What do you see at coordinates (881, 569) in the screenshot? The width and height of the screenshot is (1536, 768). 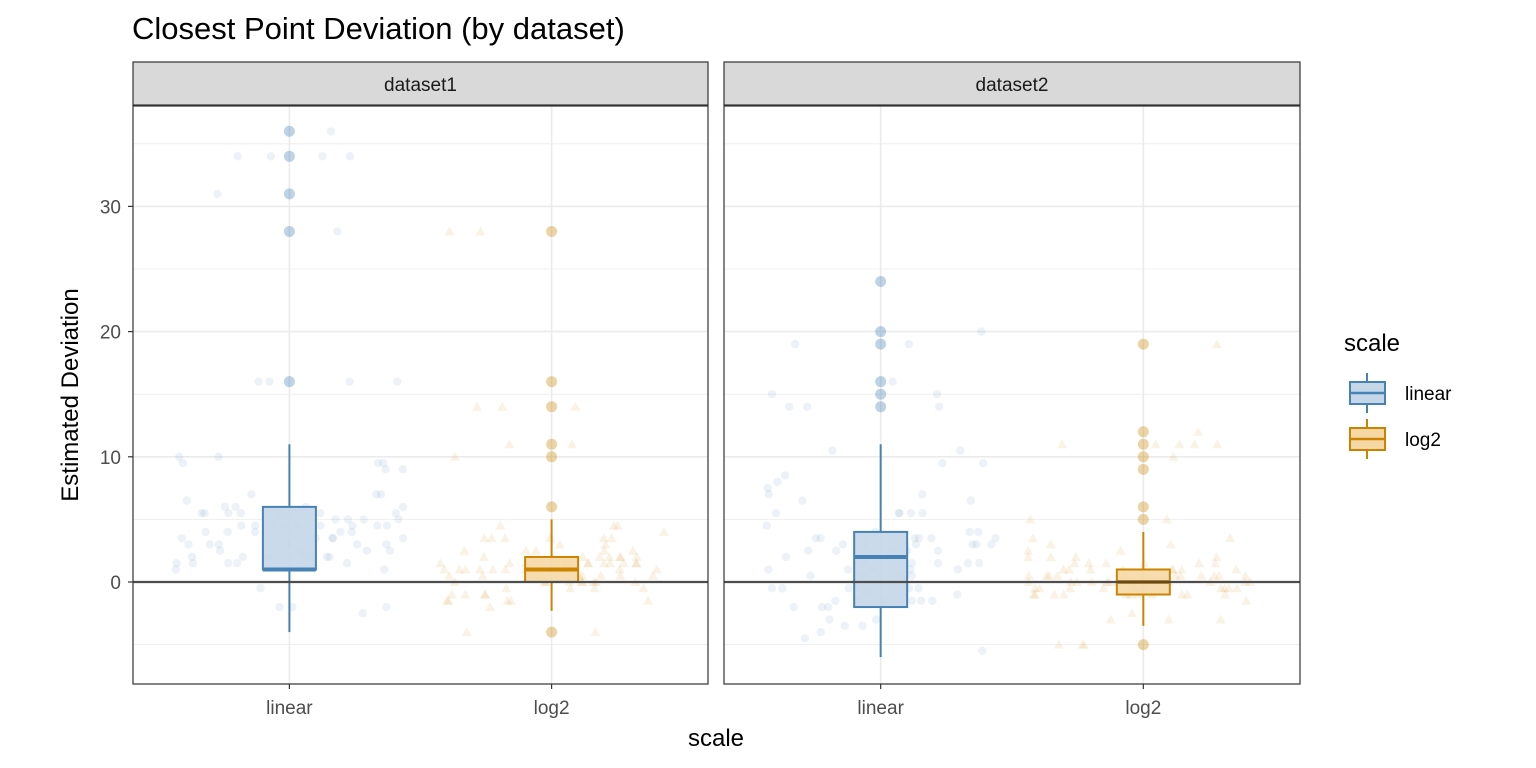 I see `box` at bounding box center [881, 569].